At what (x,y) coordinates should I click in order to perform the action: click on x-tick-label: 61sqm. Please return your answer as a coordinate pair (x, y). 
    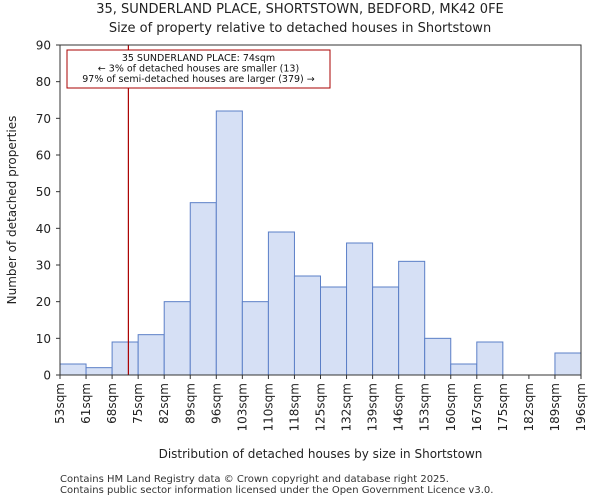
    Looking at the image, I should click on (86, 403).